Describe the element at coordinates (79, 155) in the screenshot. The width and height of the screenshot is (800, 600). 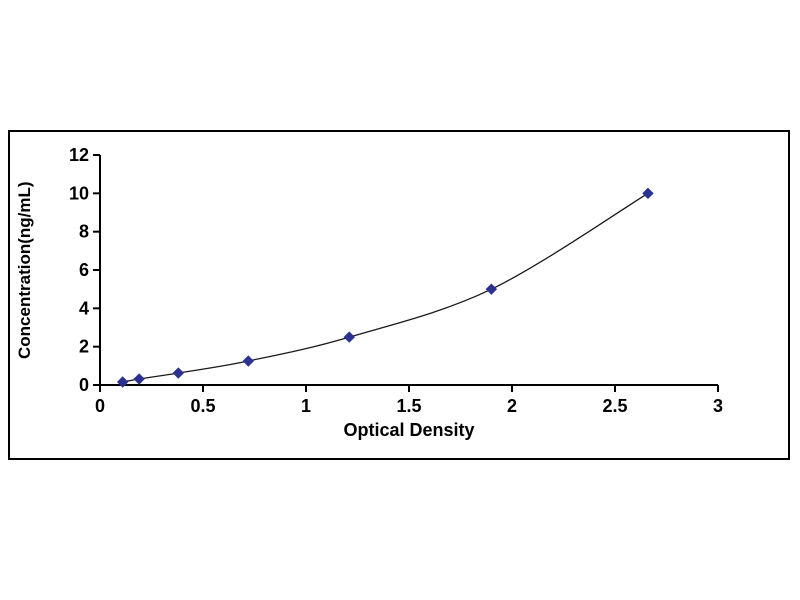
I see `y-tick-label: 12` at that location.